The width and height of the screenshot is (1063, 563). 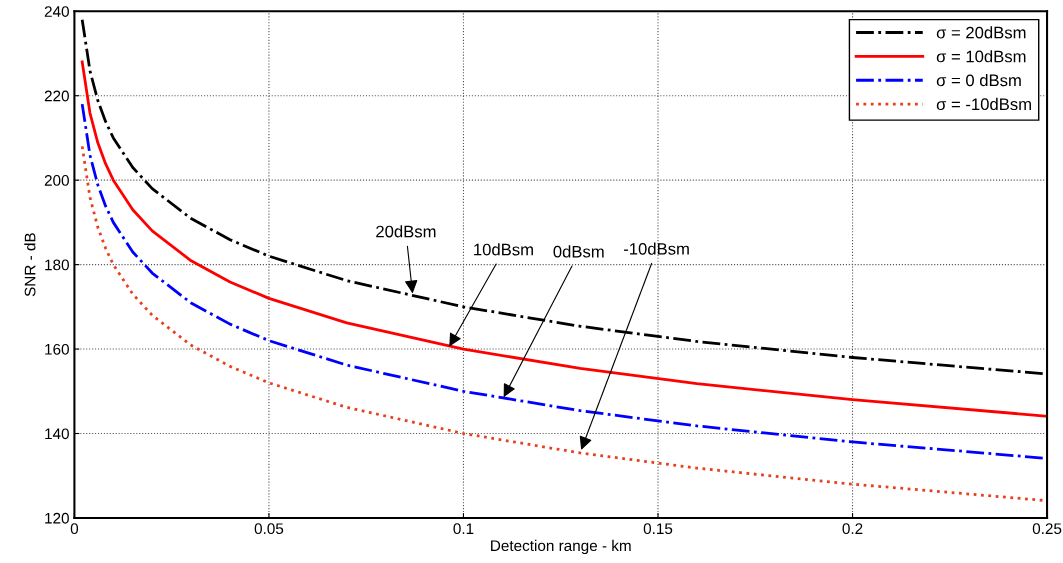 I want to click on y-tick-label: 140, so click(x=57, y=434).